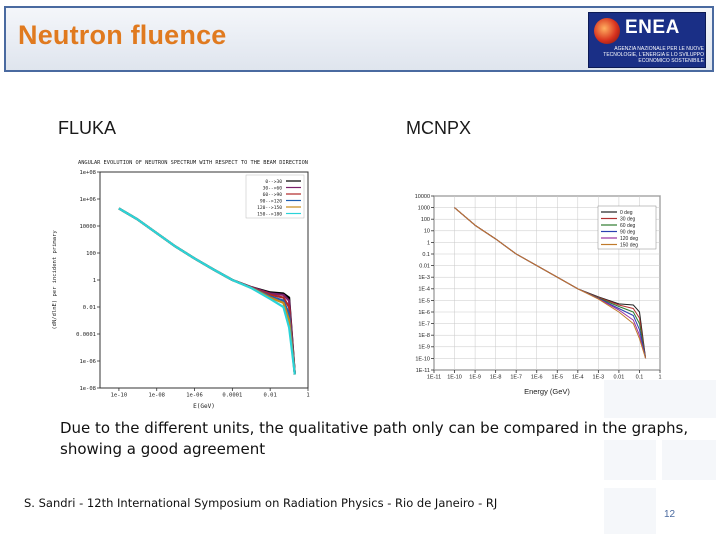 The height and width of the screenshot is (540, 720). I want to click on y-tick-label: 1E-4, so click(424, 290).